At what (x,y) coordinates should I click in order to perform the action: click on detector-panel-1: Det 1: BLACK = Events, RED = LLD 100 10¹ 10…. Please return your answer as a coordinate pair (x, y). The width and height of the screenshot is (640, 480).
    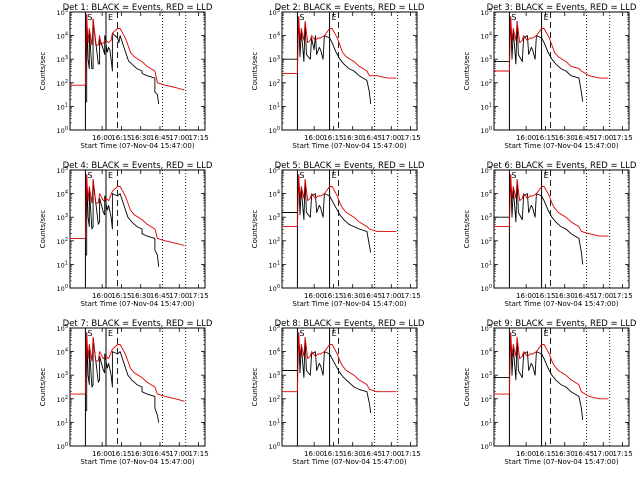
    Looking at the image, I should click on (126, 76).